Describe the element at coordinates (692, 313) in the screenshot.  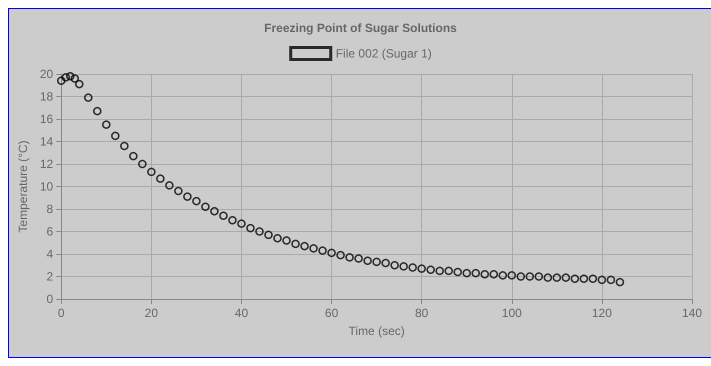
I see `x-tick-label: 140` at that location.